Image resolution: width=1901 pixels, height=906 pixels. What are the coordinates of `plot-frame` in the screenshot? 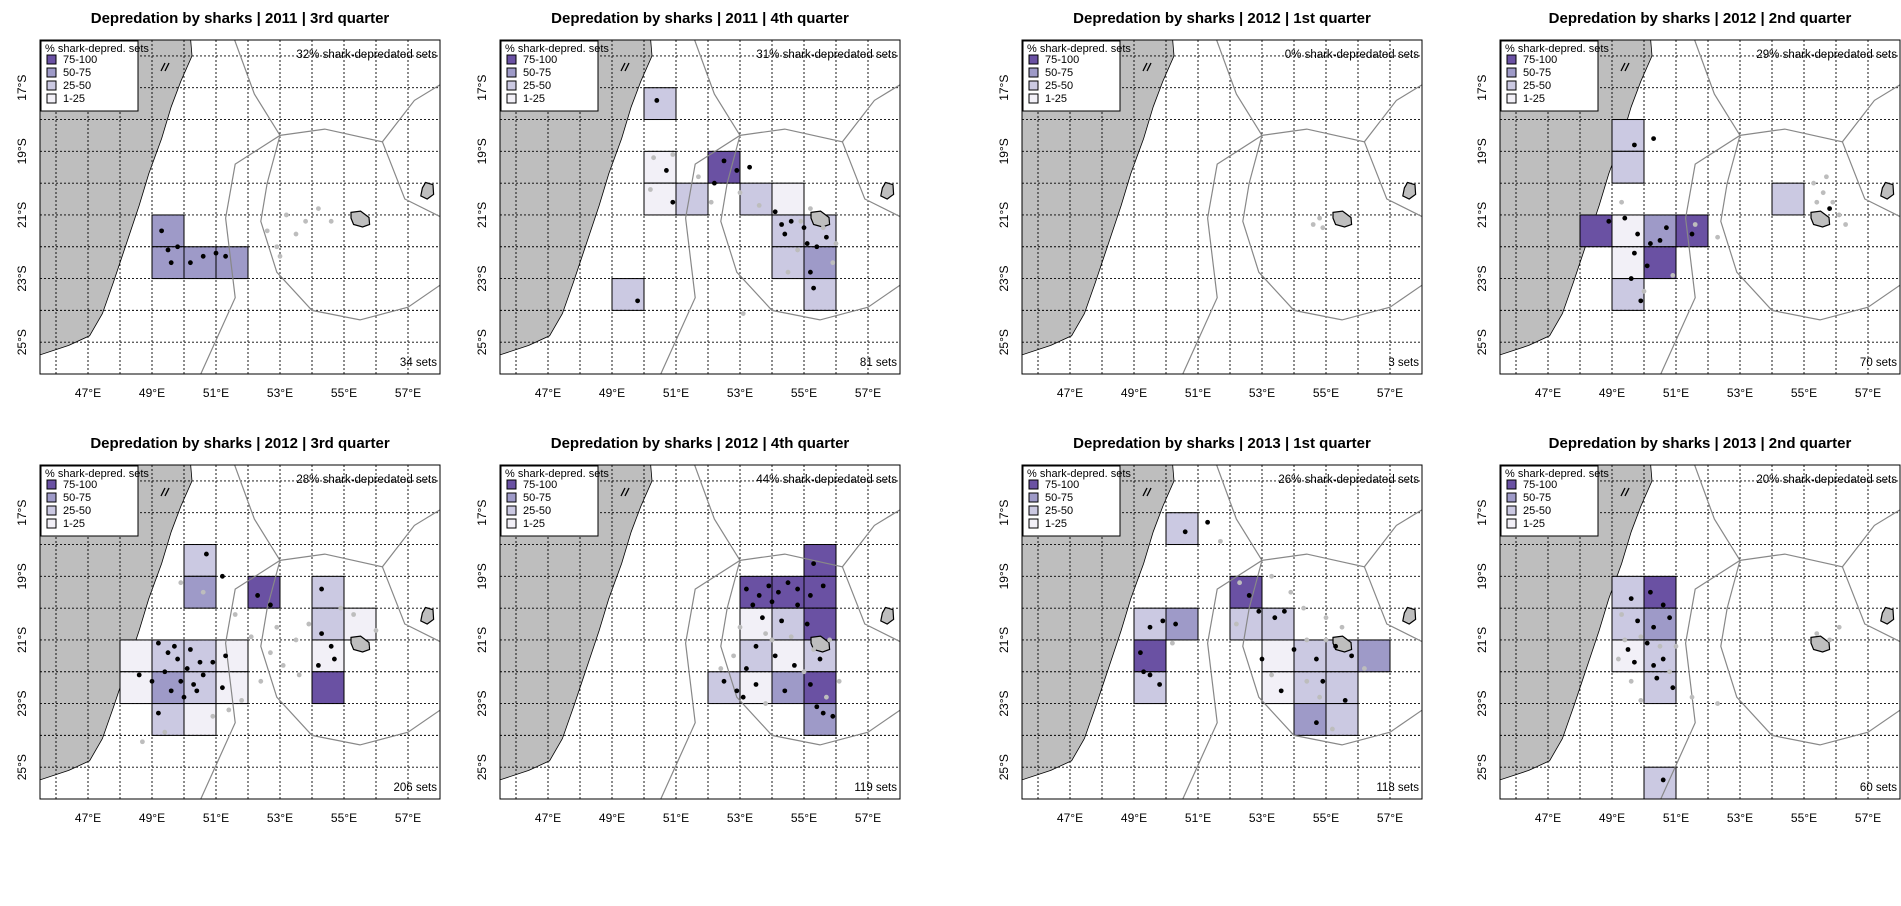 It's located at (1222, 207).